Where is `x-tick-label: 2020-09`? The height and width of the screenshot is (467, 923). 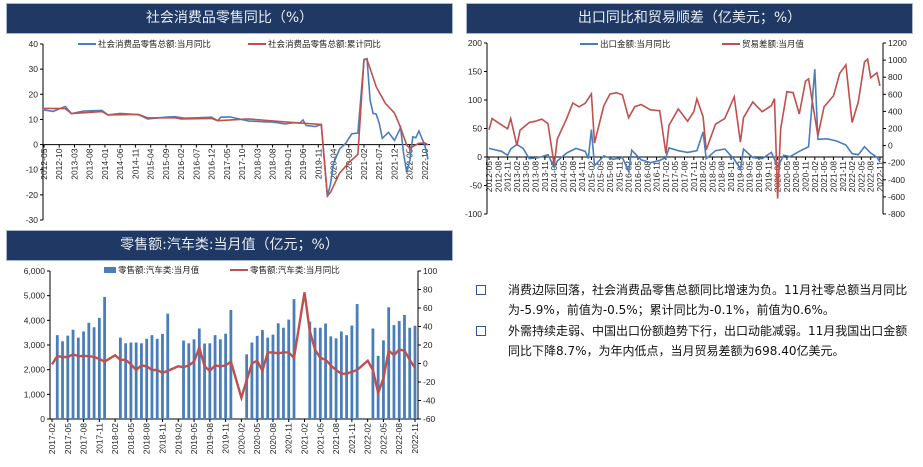 x-tick-label: 2020-09 is located at coordinates (349, 163).